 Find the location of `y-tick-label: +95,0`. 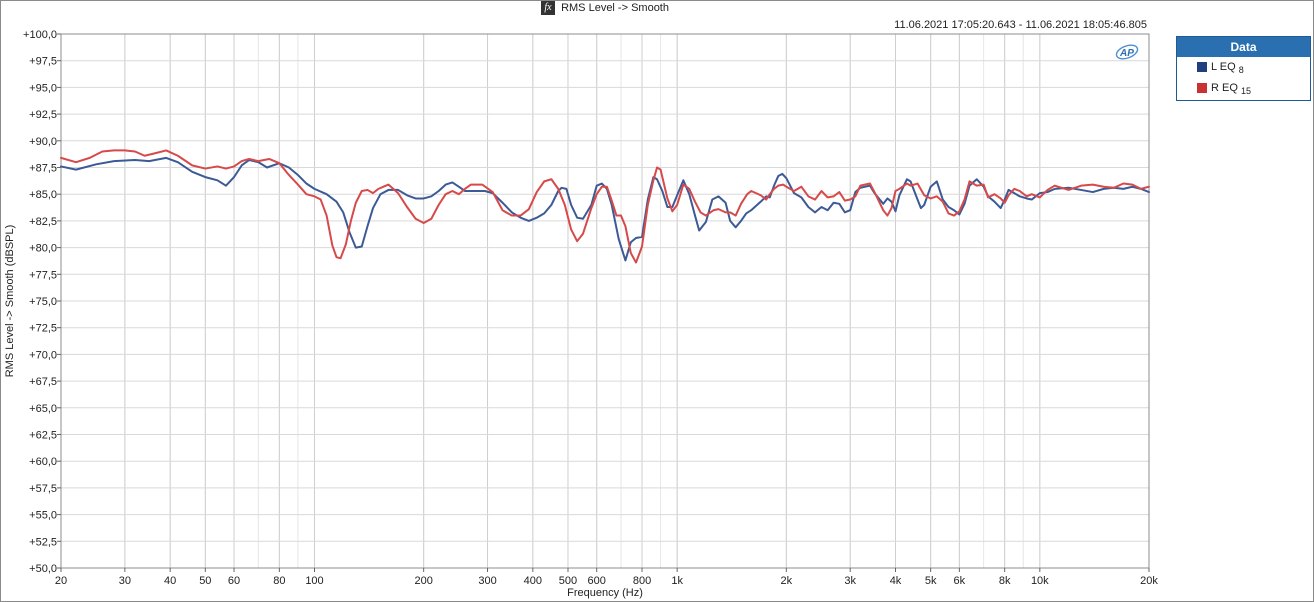

y-tick-label: +95,0 is located at coordinates (43, 88).